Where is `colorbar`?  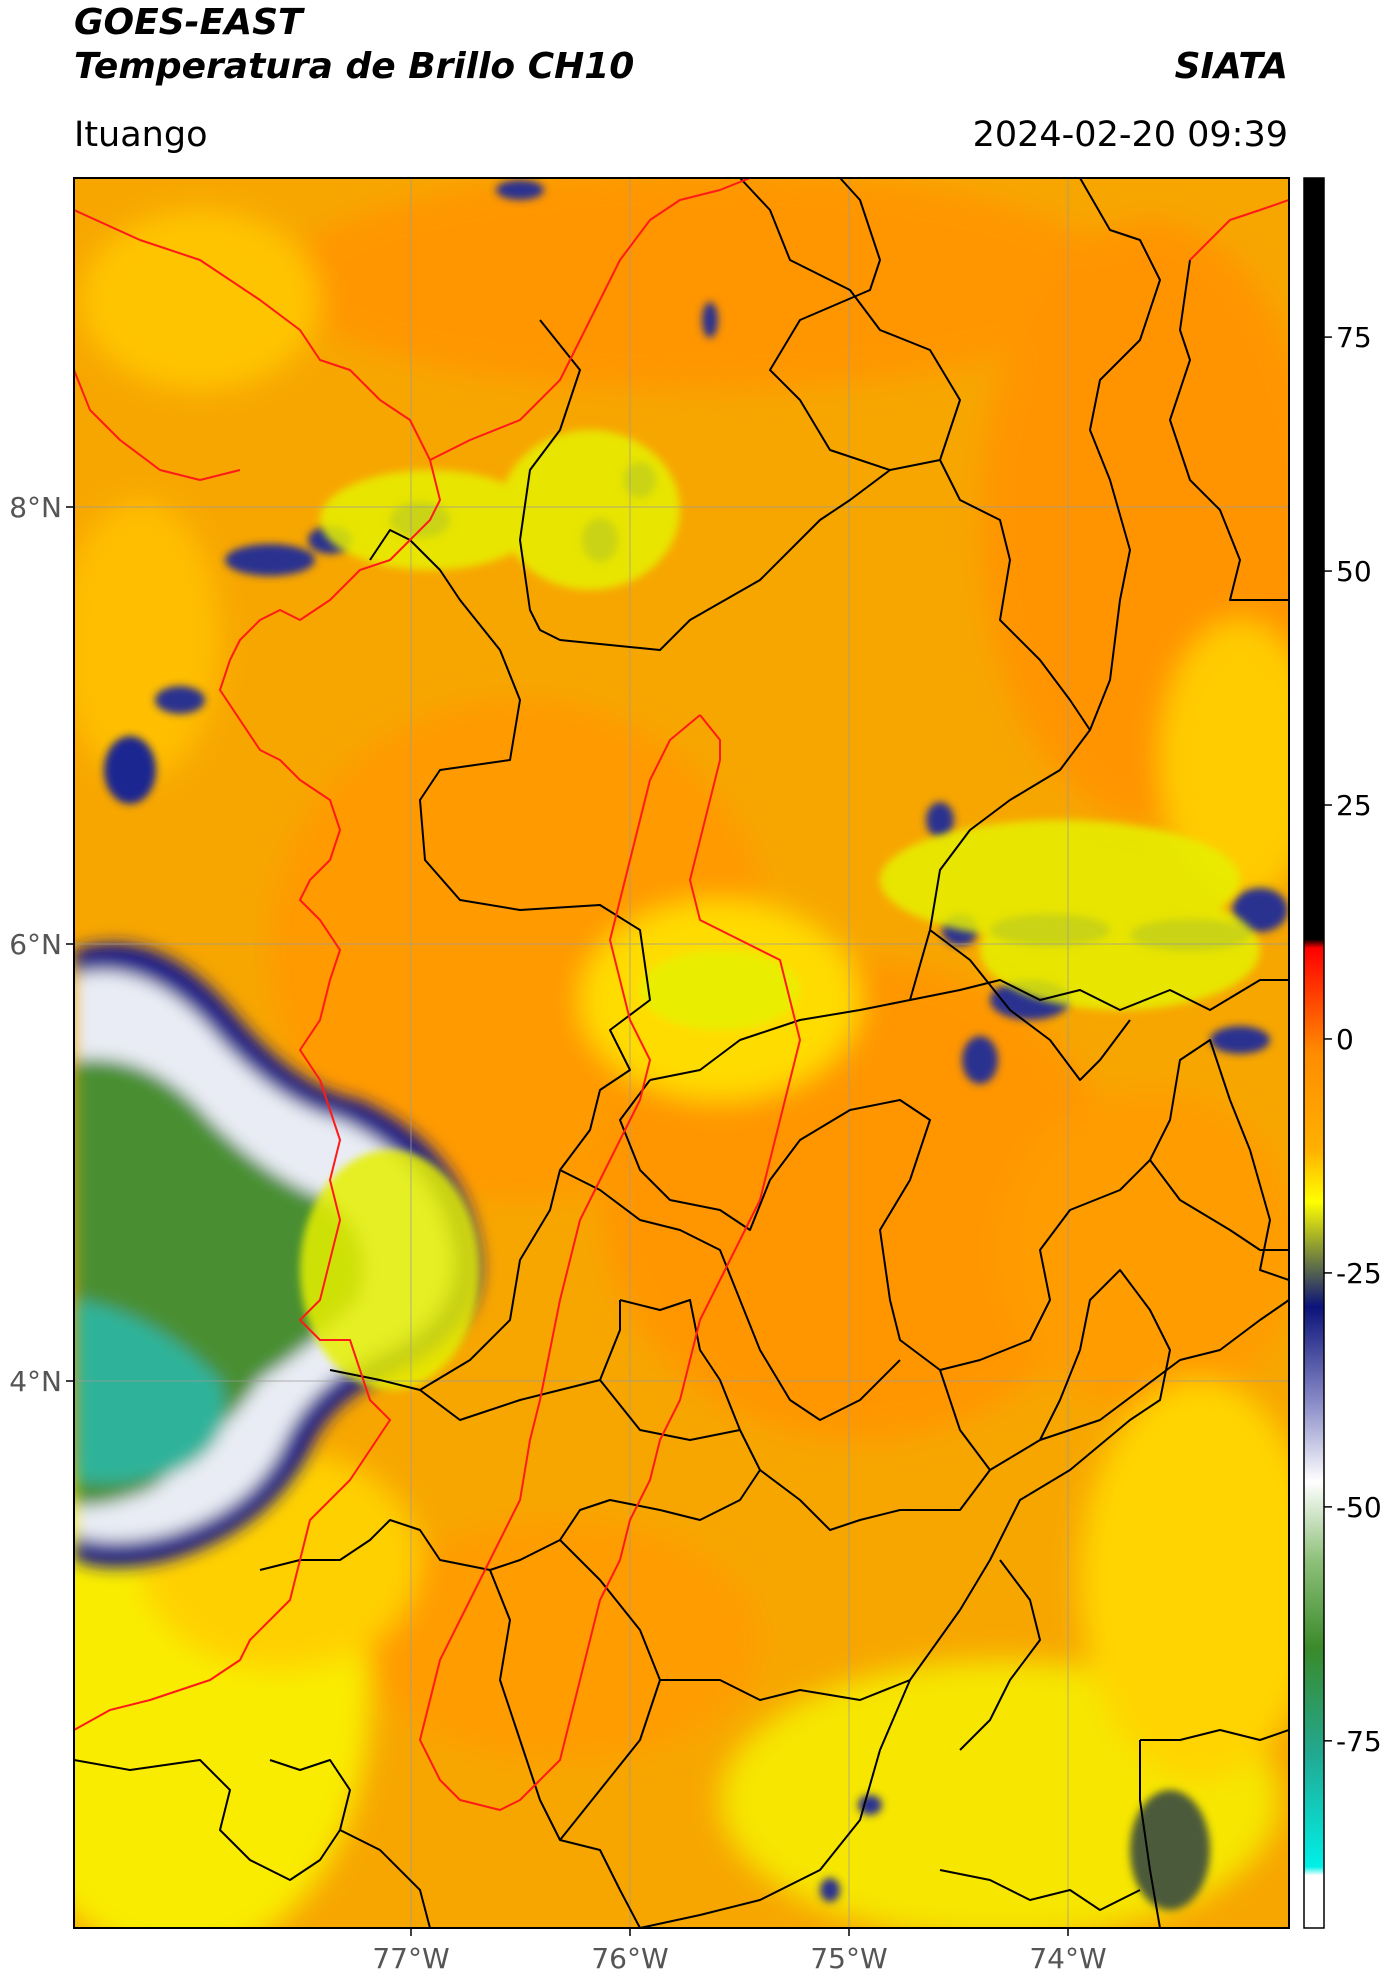
colorbar is located at coordinates (1314, 1053).